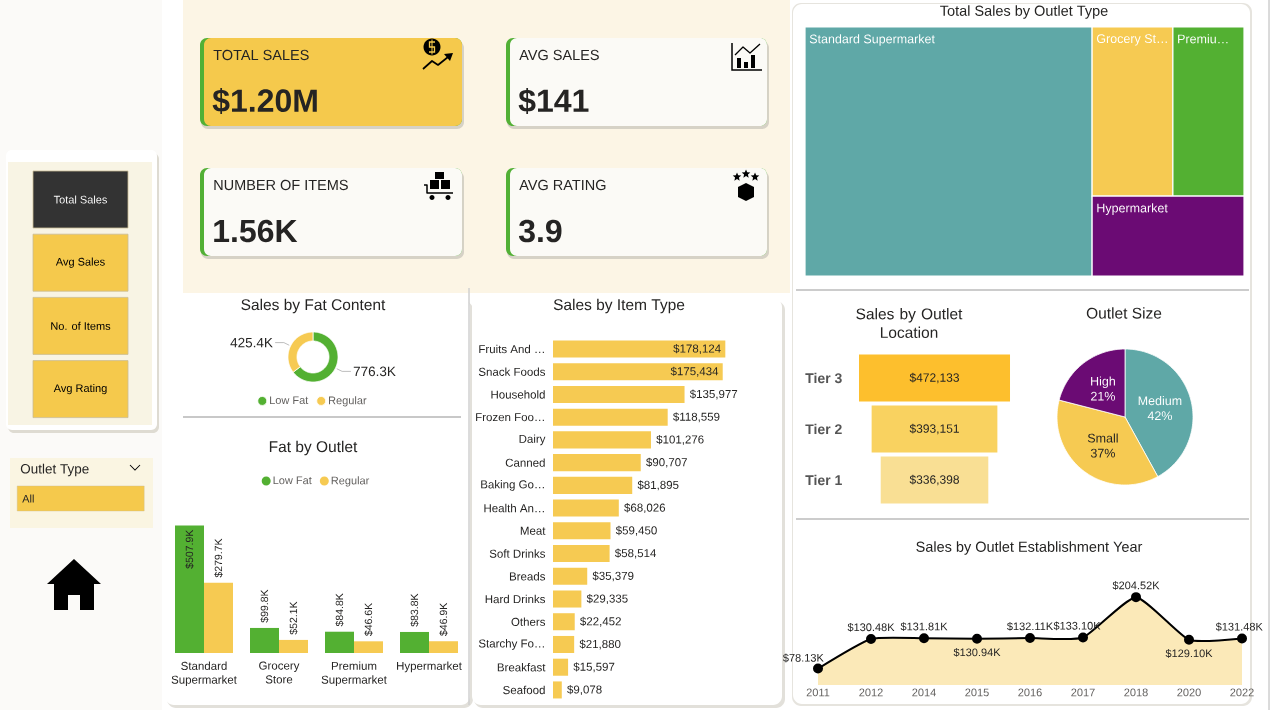  What do you see at coordinates (313, 306) in the screenshot?
I see `chart-title: Sales by Fat Content` at bounding box center [313, 306].